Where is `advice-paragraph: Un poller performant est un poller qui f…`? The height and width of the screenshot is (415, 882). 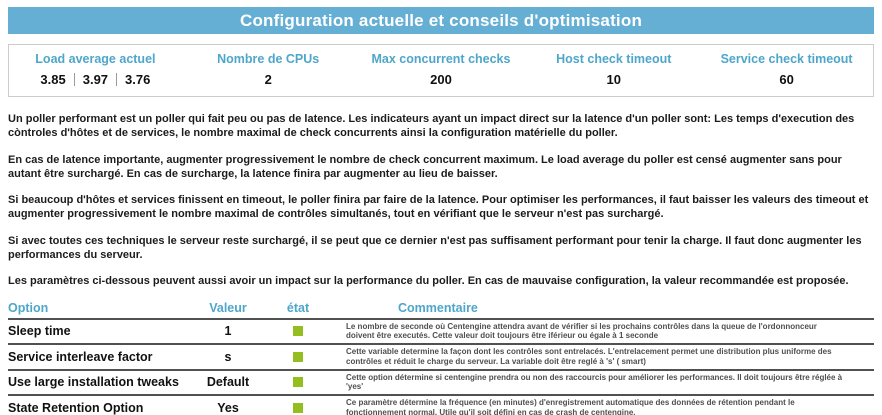 advice-paragraph: Un poller performant est un poller qui f… is located at coordinates (431, 126).